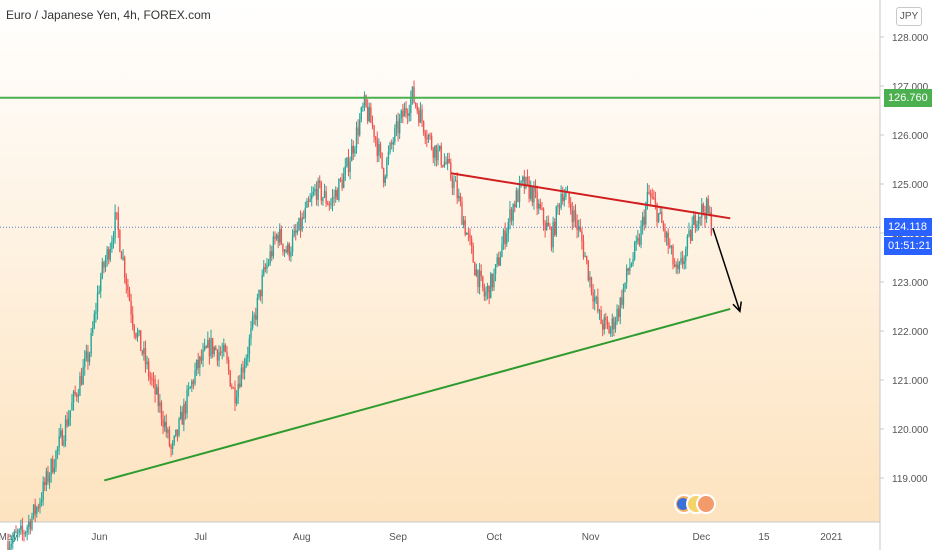  I want to click on price-tick-label: 125.000, so click(910, 185).